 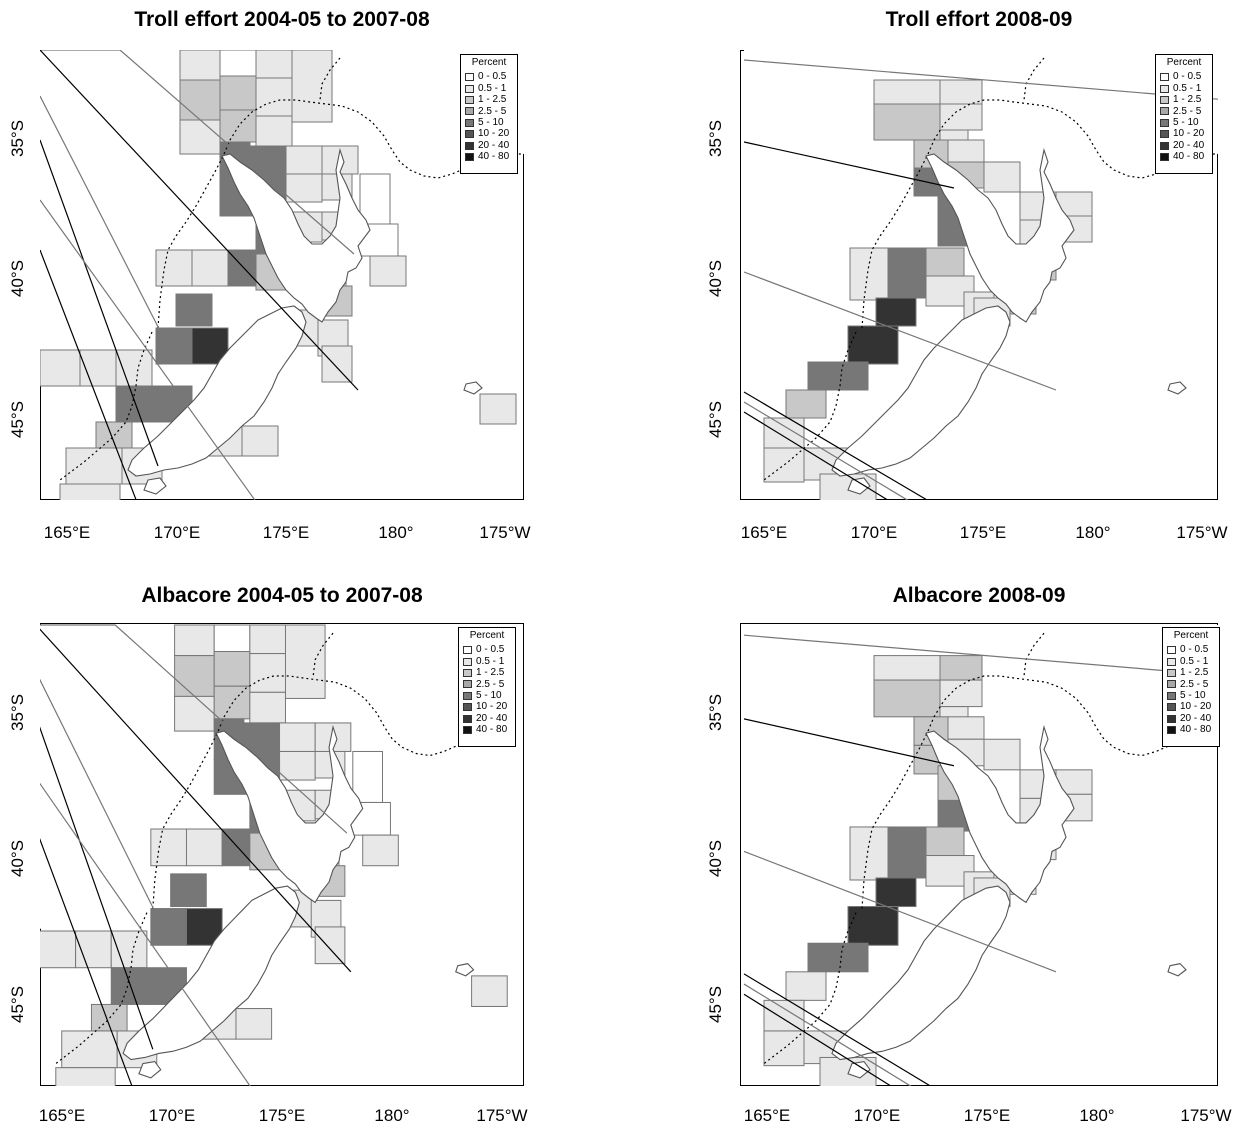 I want to click on x-tick-br-175e: 175°E, so click(x=987, y=1115).